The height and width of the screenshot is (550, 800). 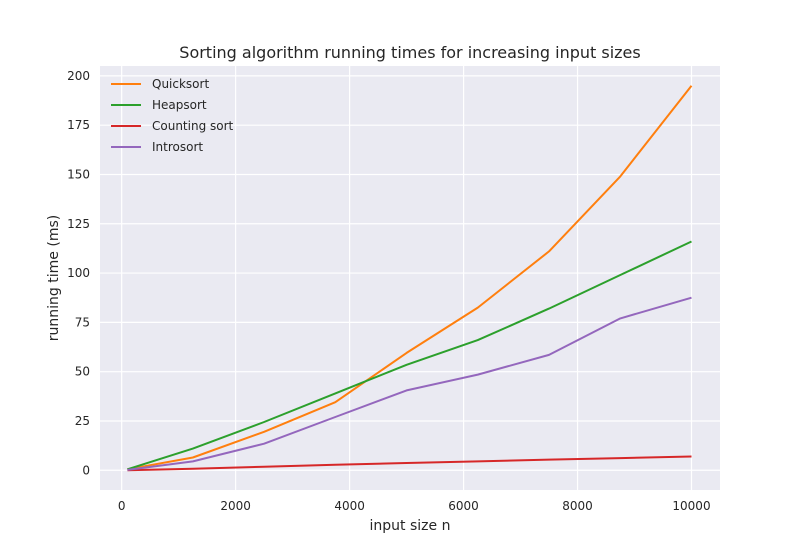 What do you see at coordinates (463, 506) in the screenshot?
I see `x-tick-label: 6000` at bounding box center [463, 506].